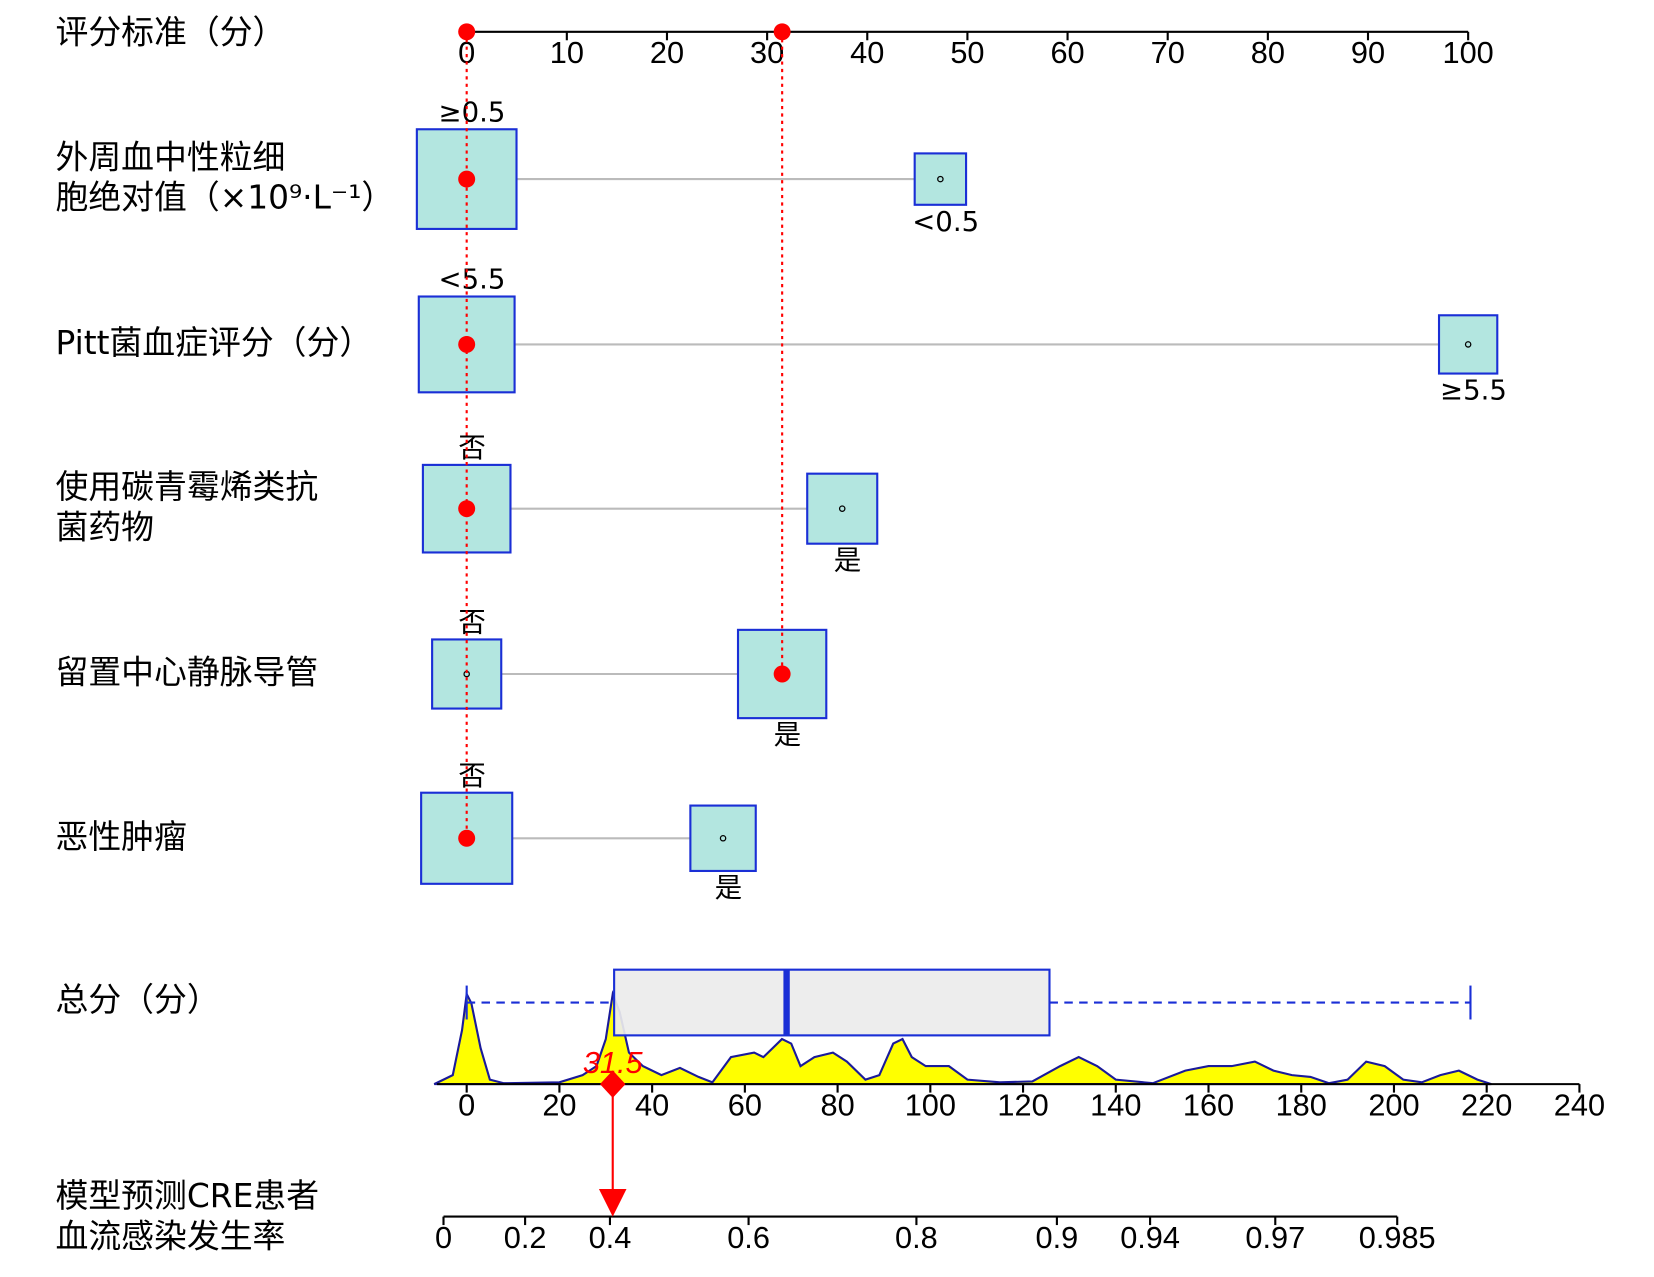  What do you see at coordinates (214, 343) in the screenshot?
I see `variable-label: Pitt菌血症评分（分）` at bounding box center [214, 343].